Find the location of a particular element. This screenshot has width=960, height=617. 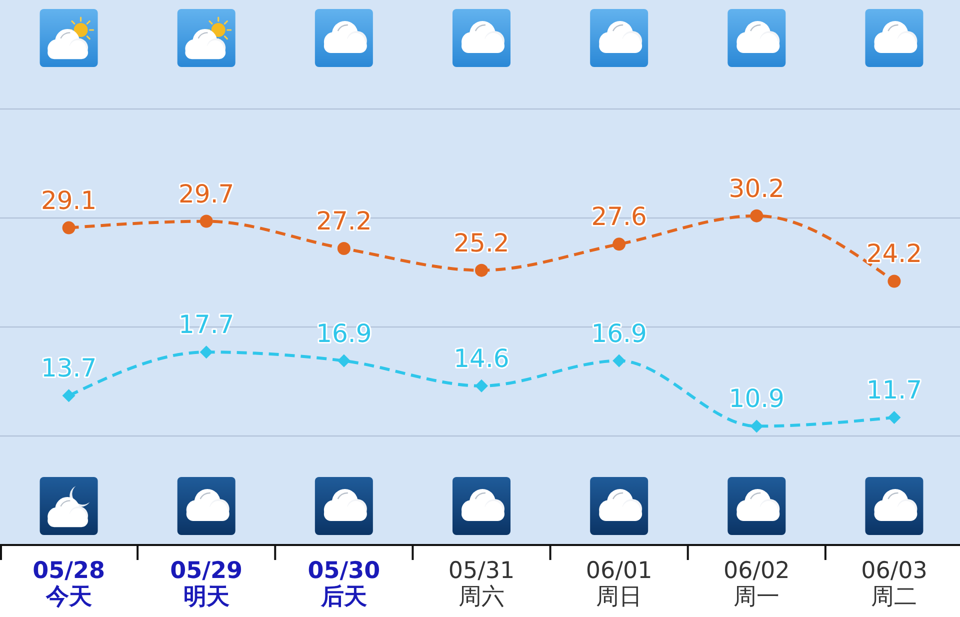

x-tick-label: 05/30 后天 is located at coordinates (344, 584).